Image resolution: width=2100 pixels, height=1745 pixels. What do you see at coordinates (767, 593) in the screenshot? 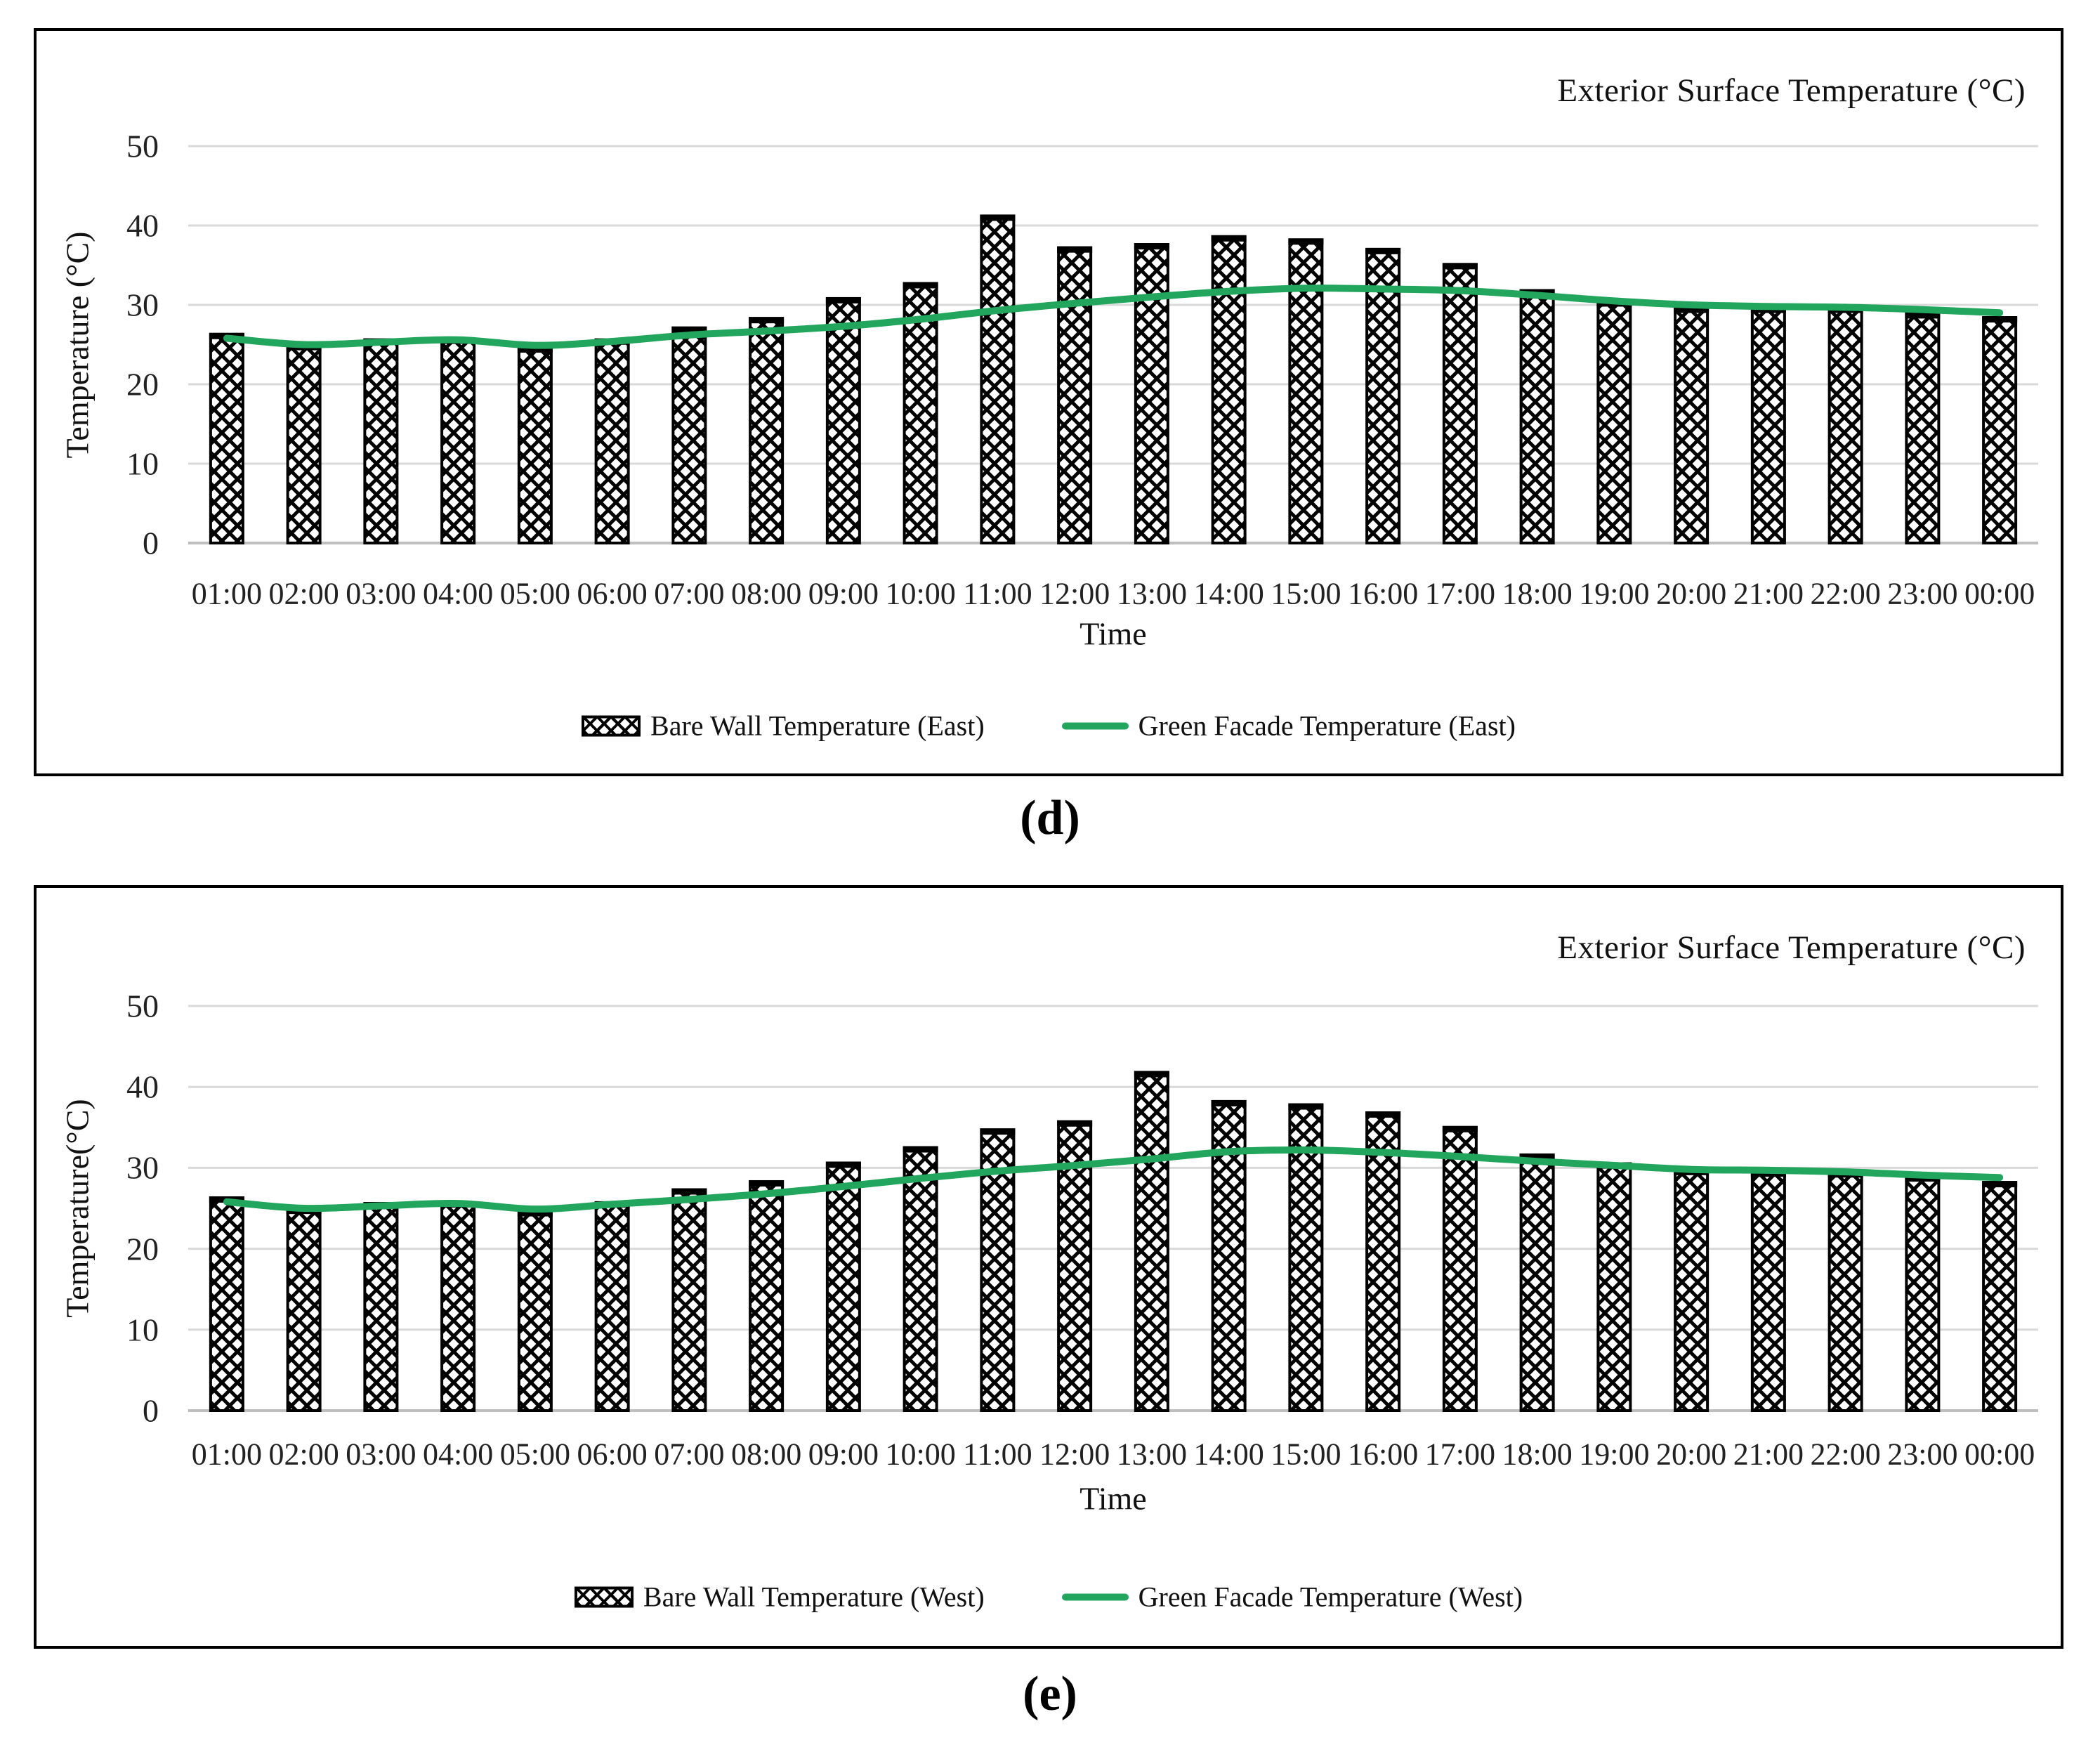
I see `x-tick-08:00: 08:00` at bounding box center [767, 593].